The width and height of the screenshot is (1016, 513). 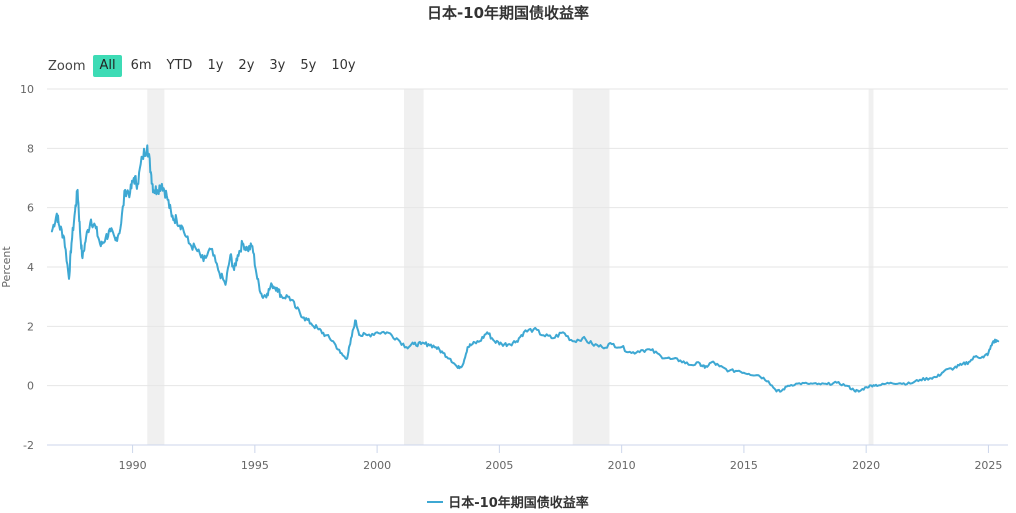 I want to click on legend-label: 日本-10年期国债收益率, so click(x=518, y=503).